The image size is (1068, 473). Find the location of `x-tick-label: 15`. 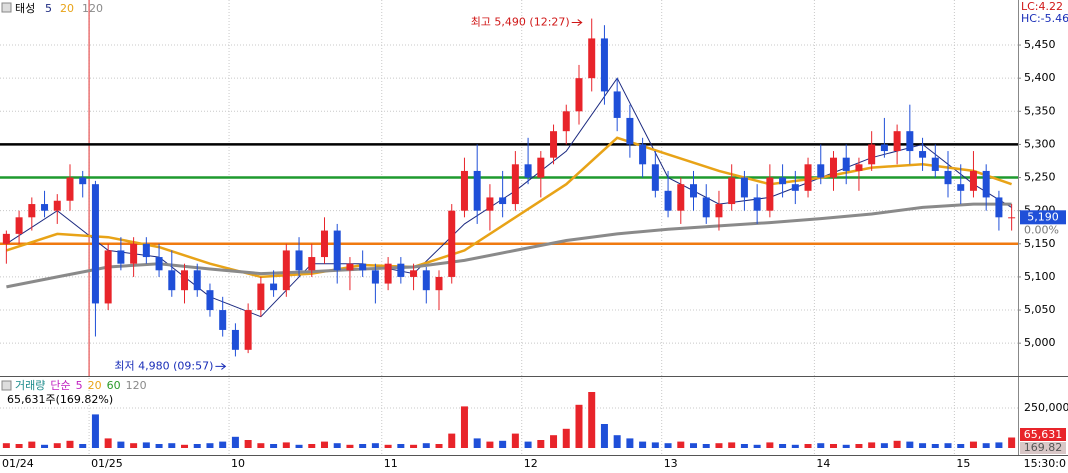

x-tick-label: 15 is located at coordinates (963, 463).